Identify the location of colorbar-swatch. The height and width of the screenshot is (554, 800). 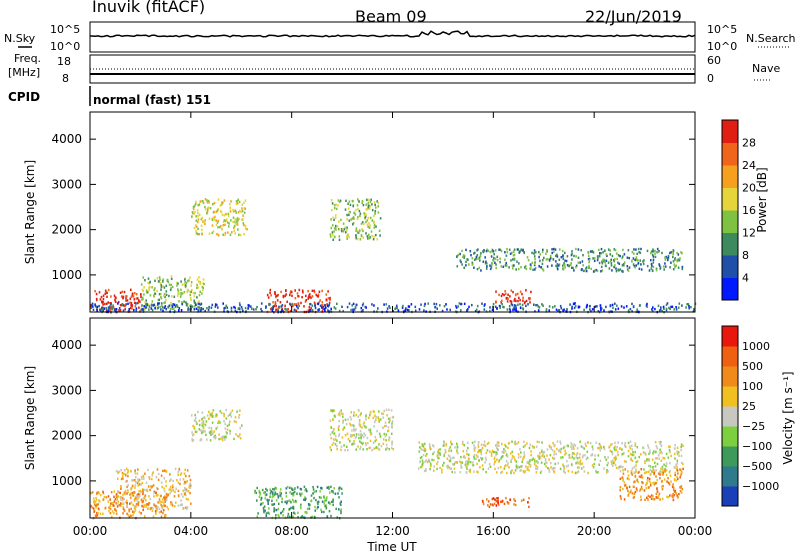
(730, 266).